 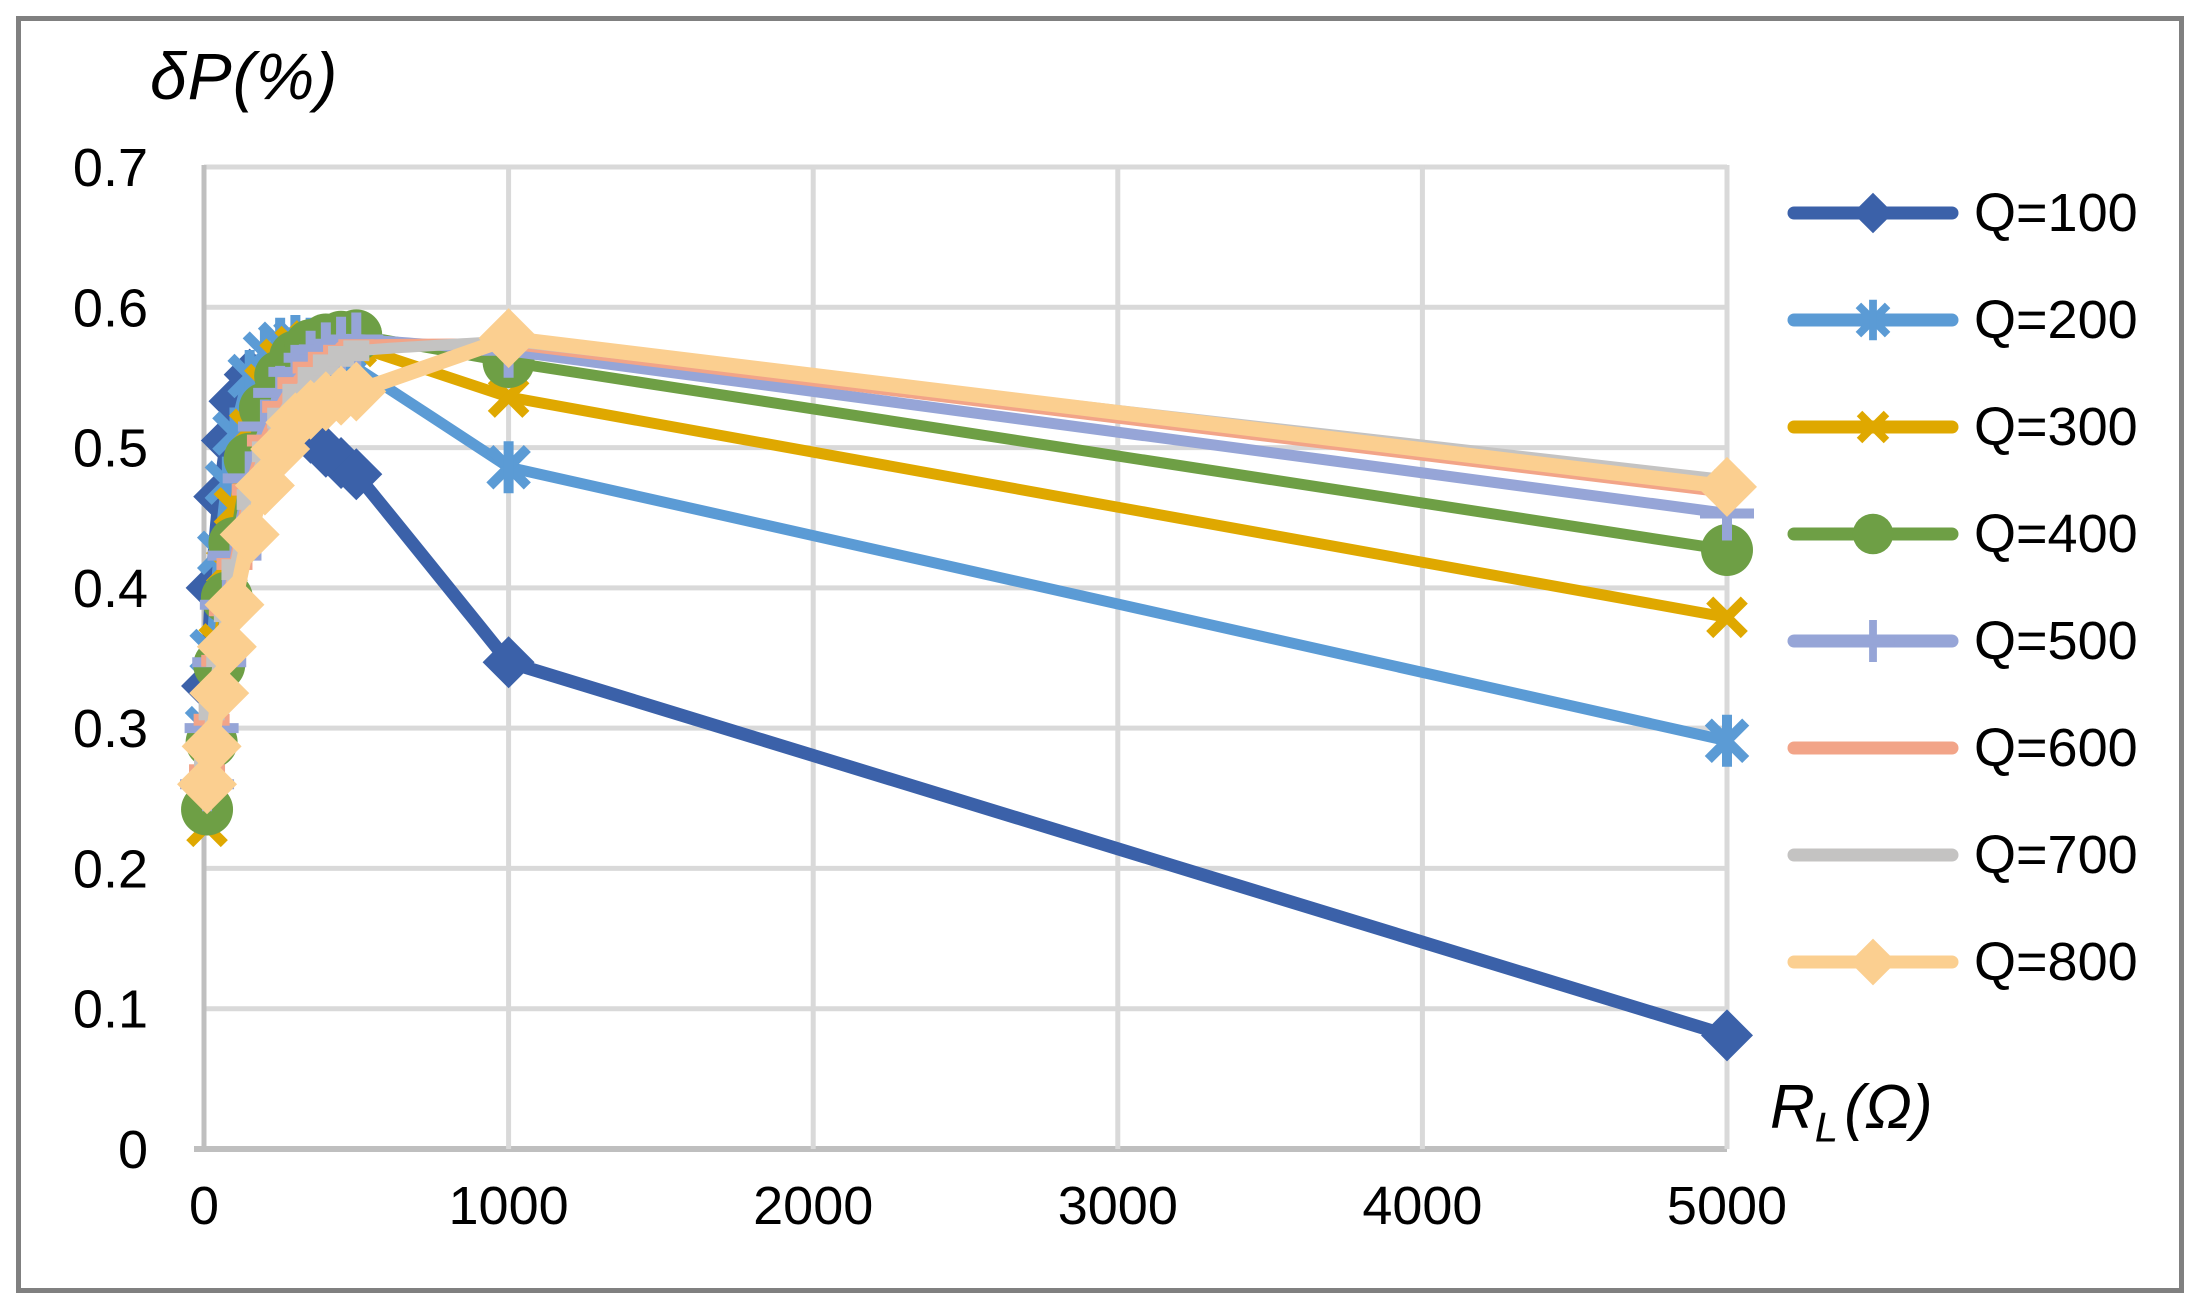 What do you see at coordinates (1962, 320) in the screenshot?
I see `legend-item-q200: Q=200` at bounding box center [1962, 320].